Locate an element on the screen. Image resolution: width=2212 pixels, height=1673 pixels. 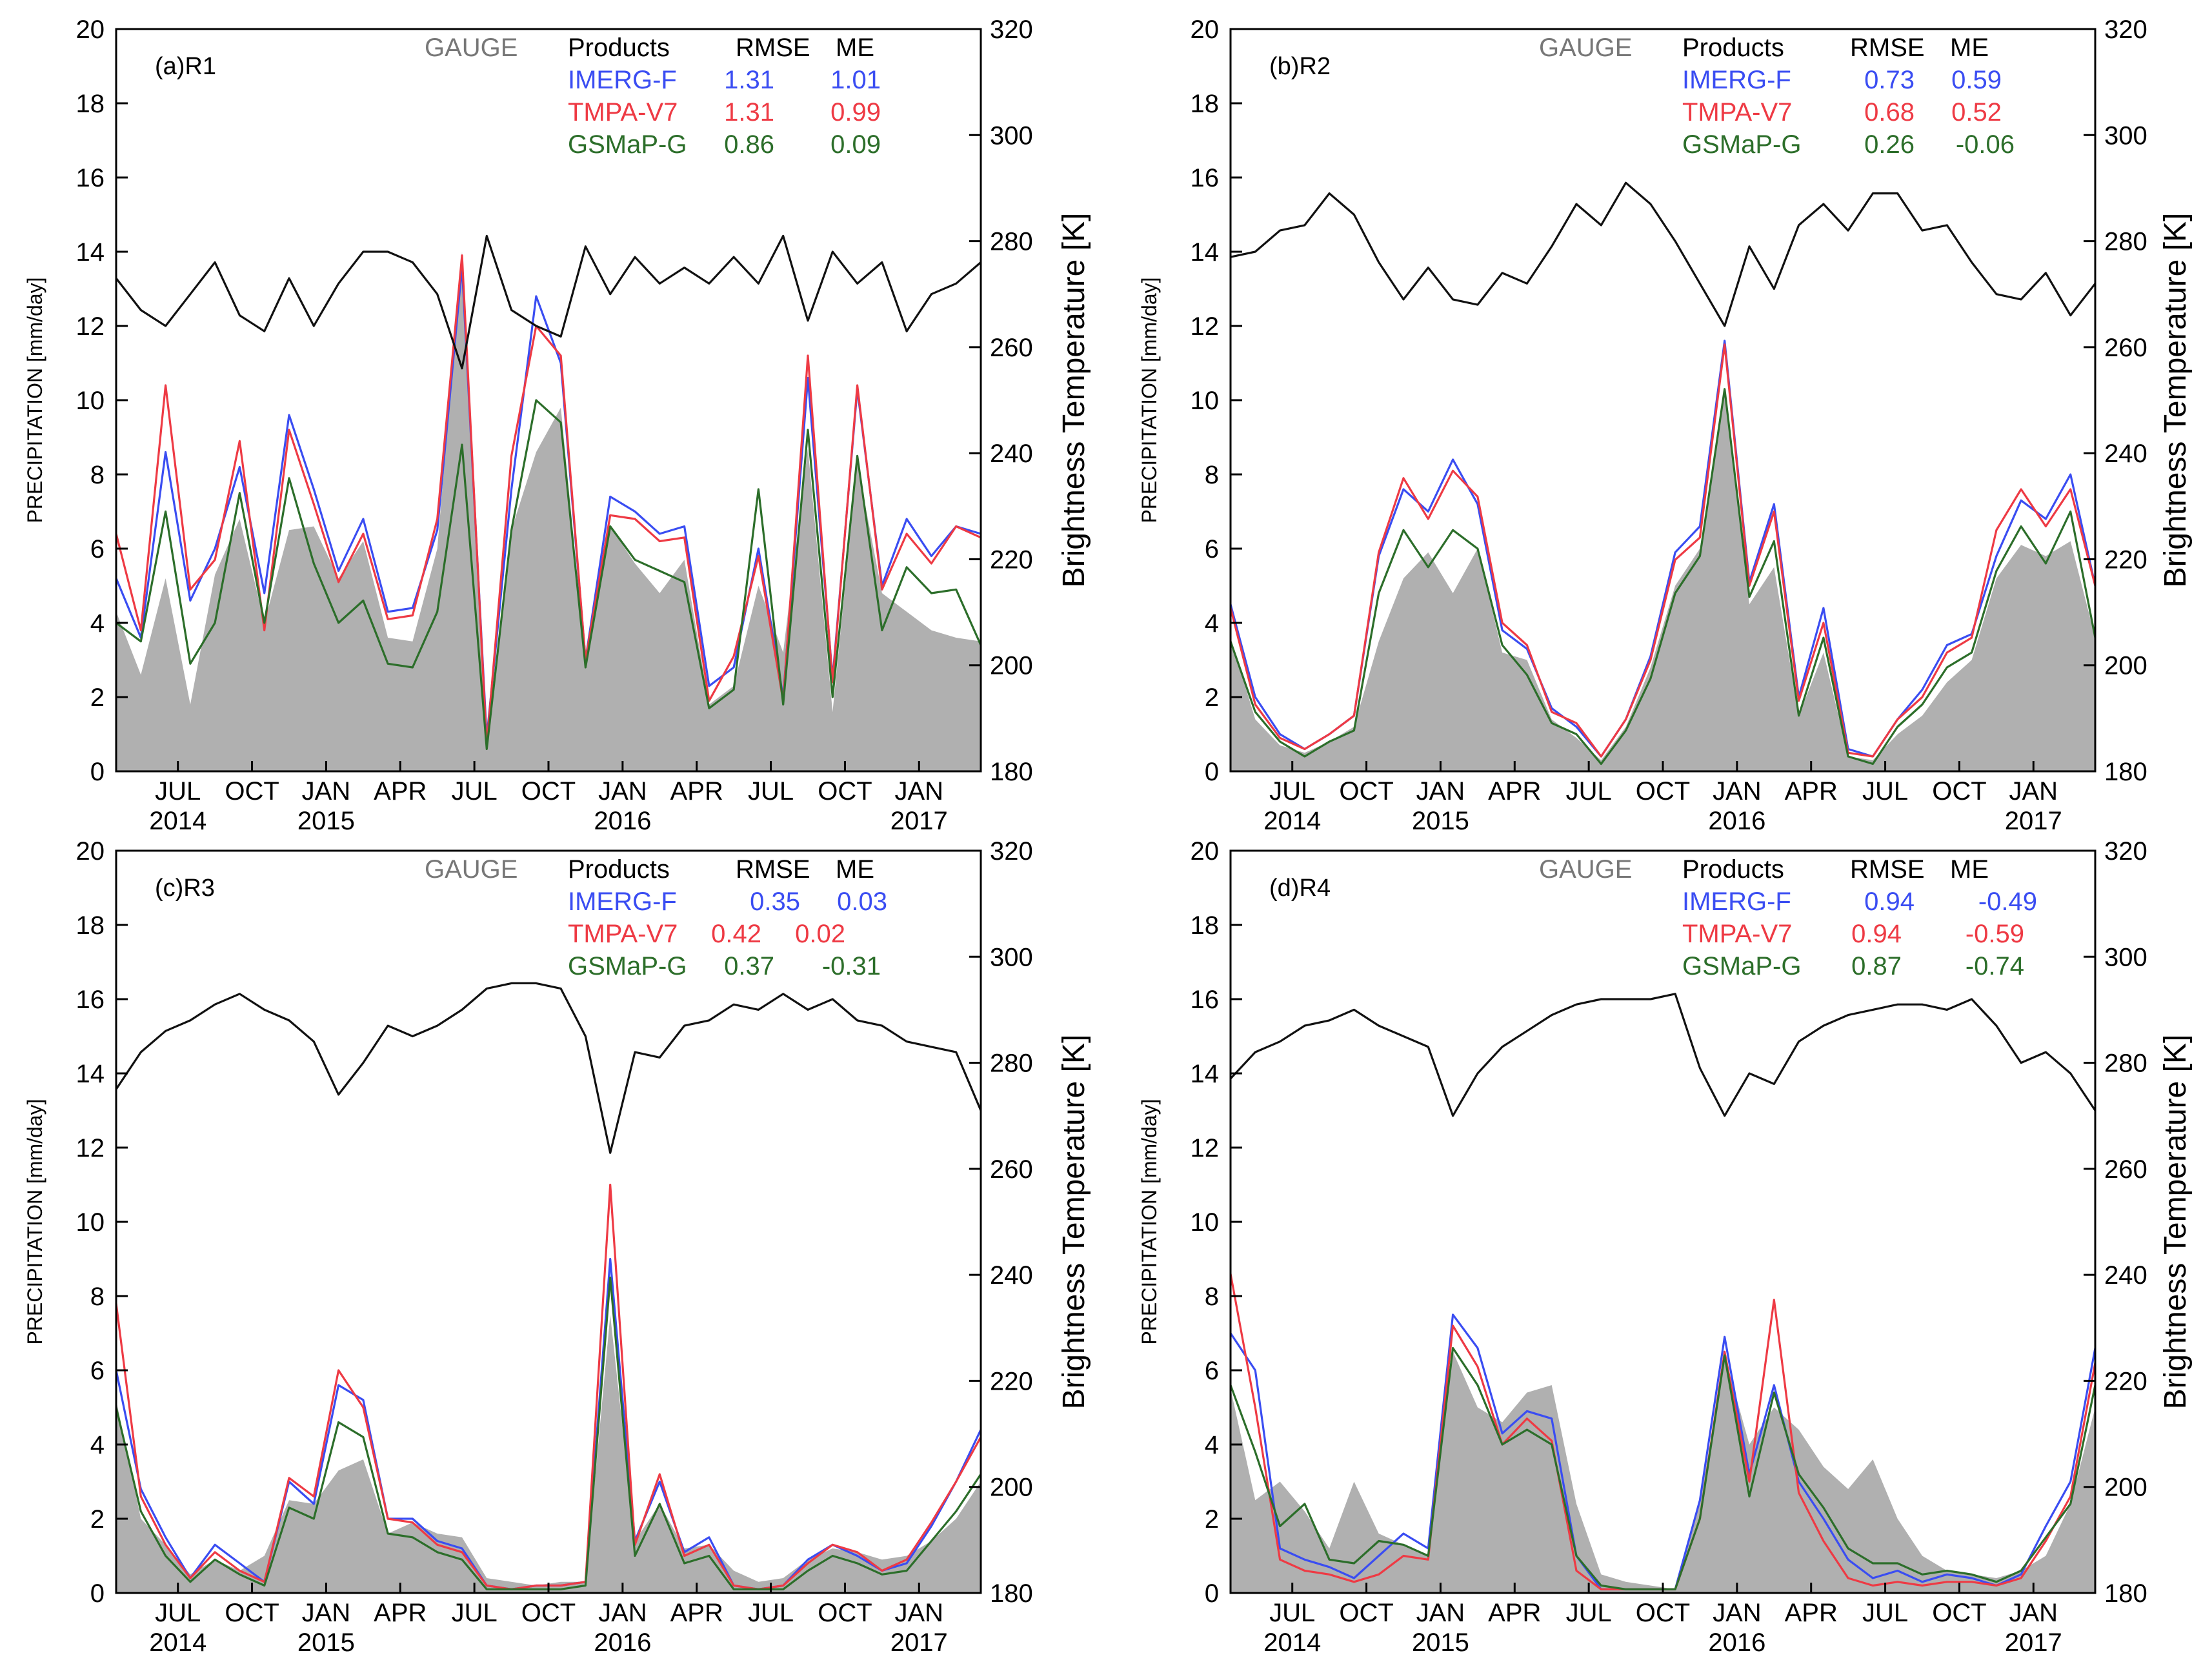
panel-d-year-label: 2015 is located at coordinates (1440, 1642).